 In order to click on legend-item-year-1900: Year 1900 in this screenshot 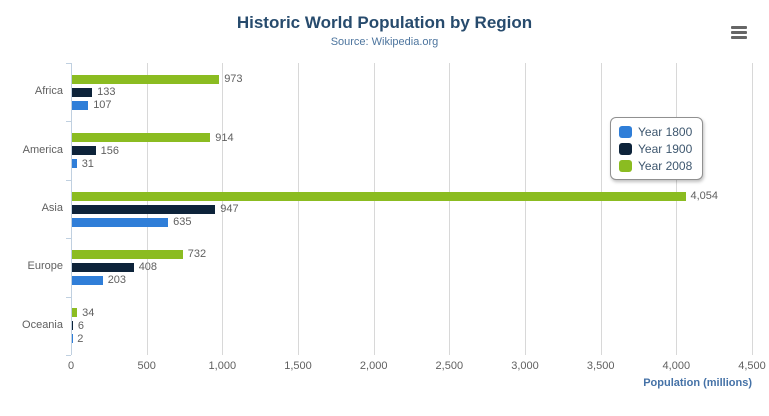, I will do `click(655, 148)`.